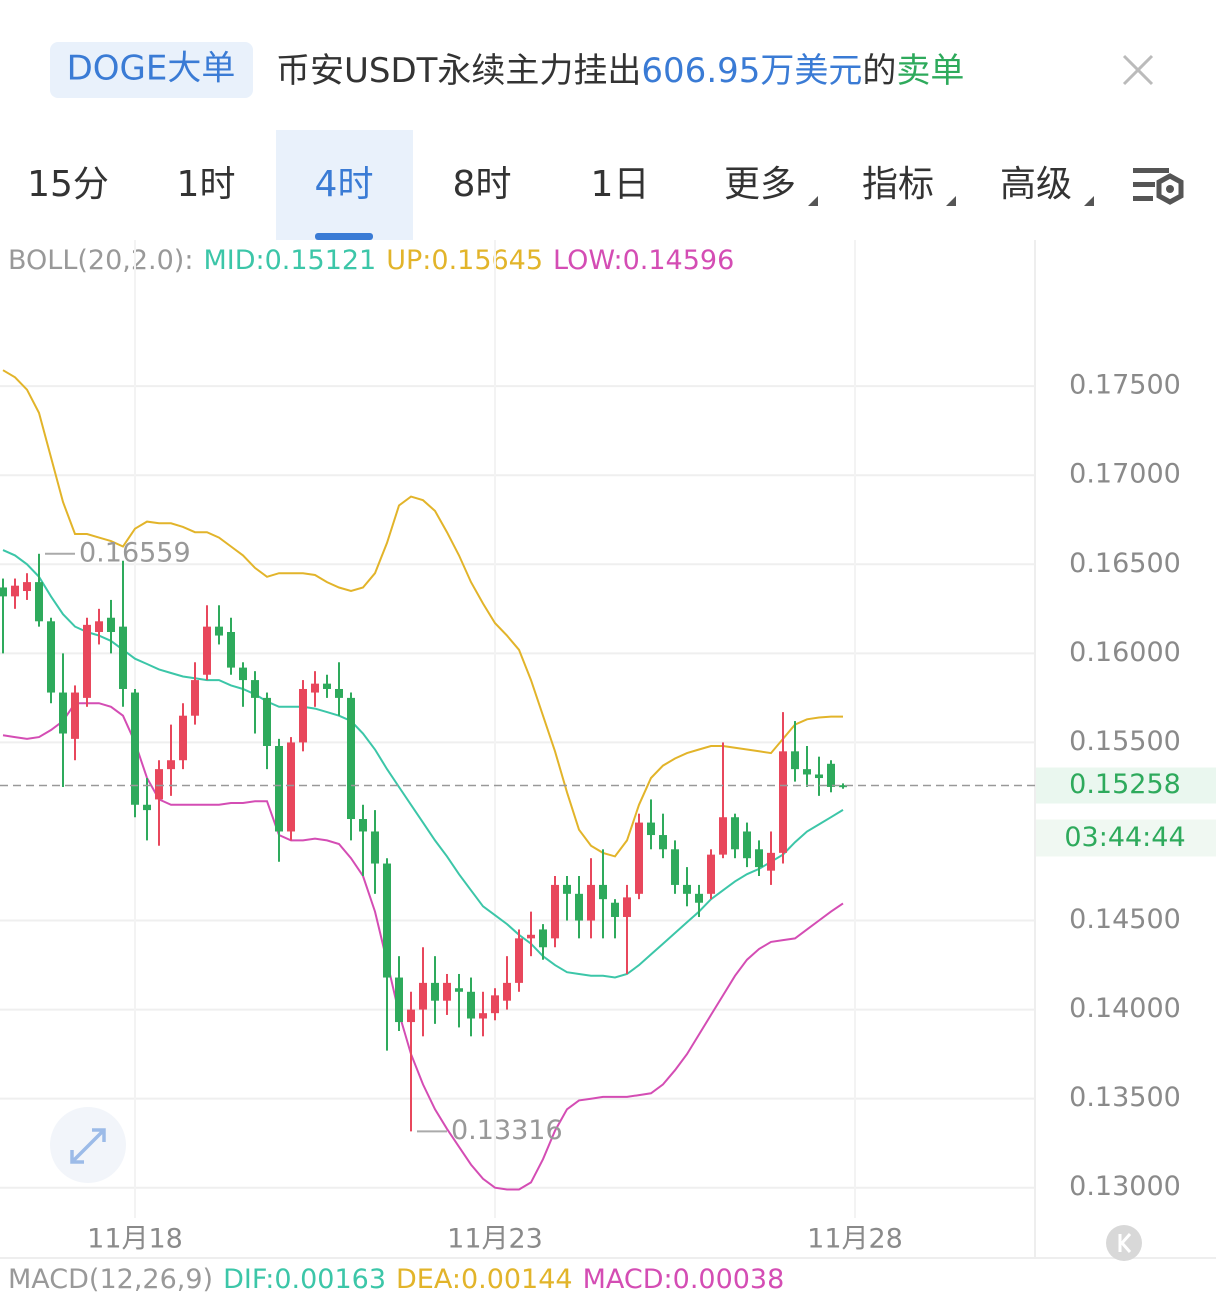 Image resolution: width=1216 pixels, height=1304 pixels. Describe the element at coordinates (1125, 919) in the screenshot. I see `y-tick-label: 0.14500` at that location.